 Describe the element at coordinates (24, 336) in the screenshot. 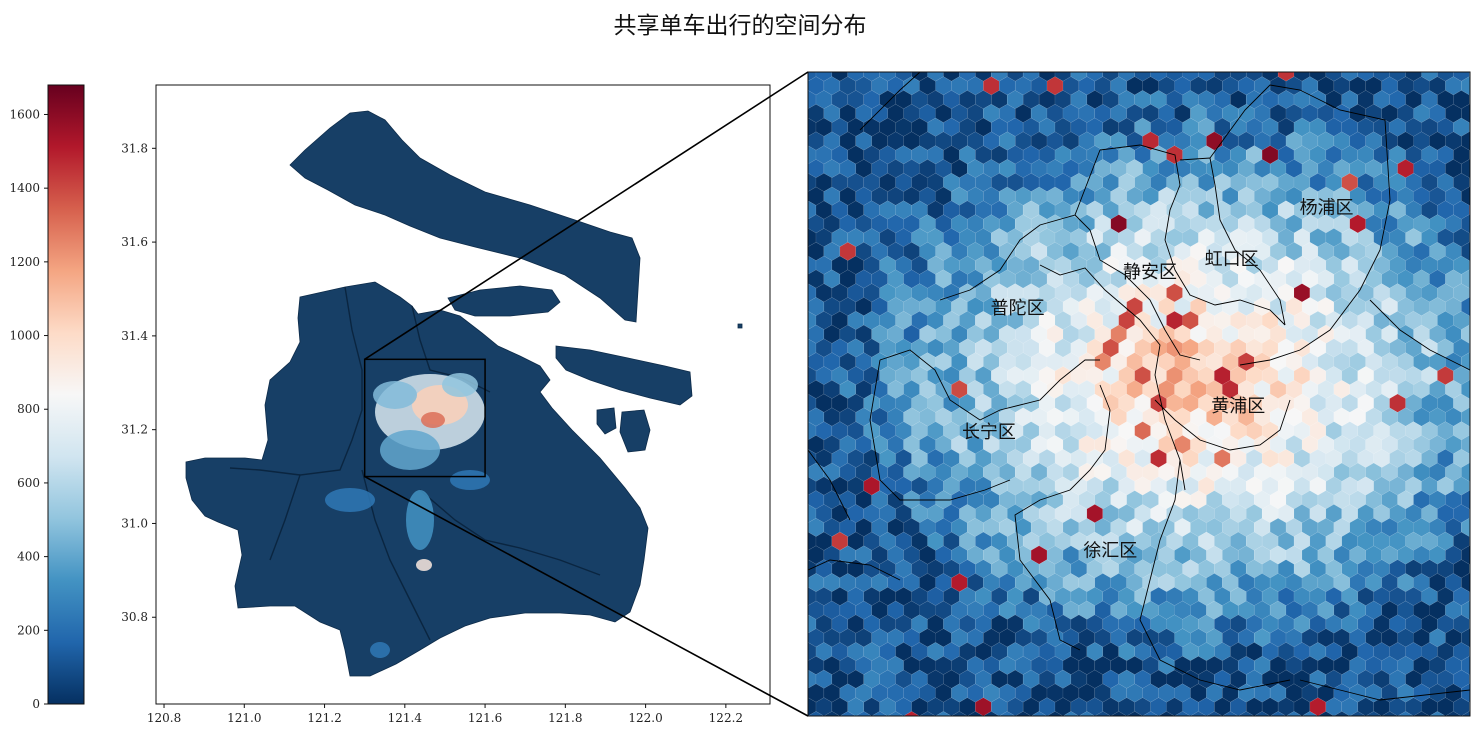

I see `colorbar-tick-label: 1000` at that location.